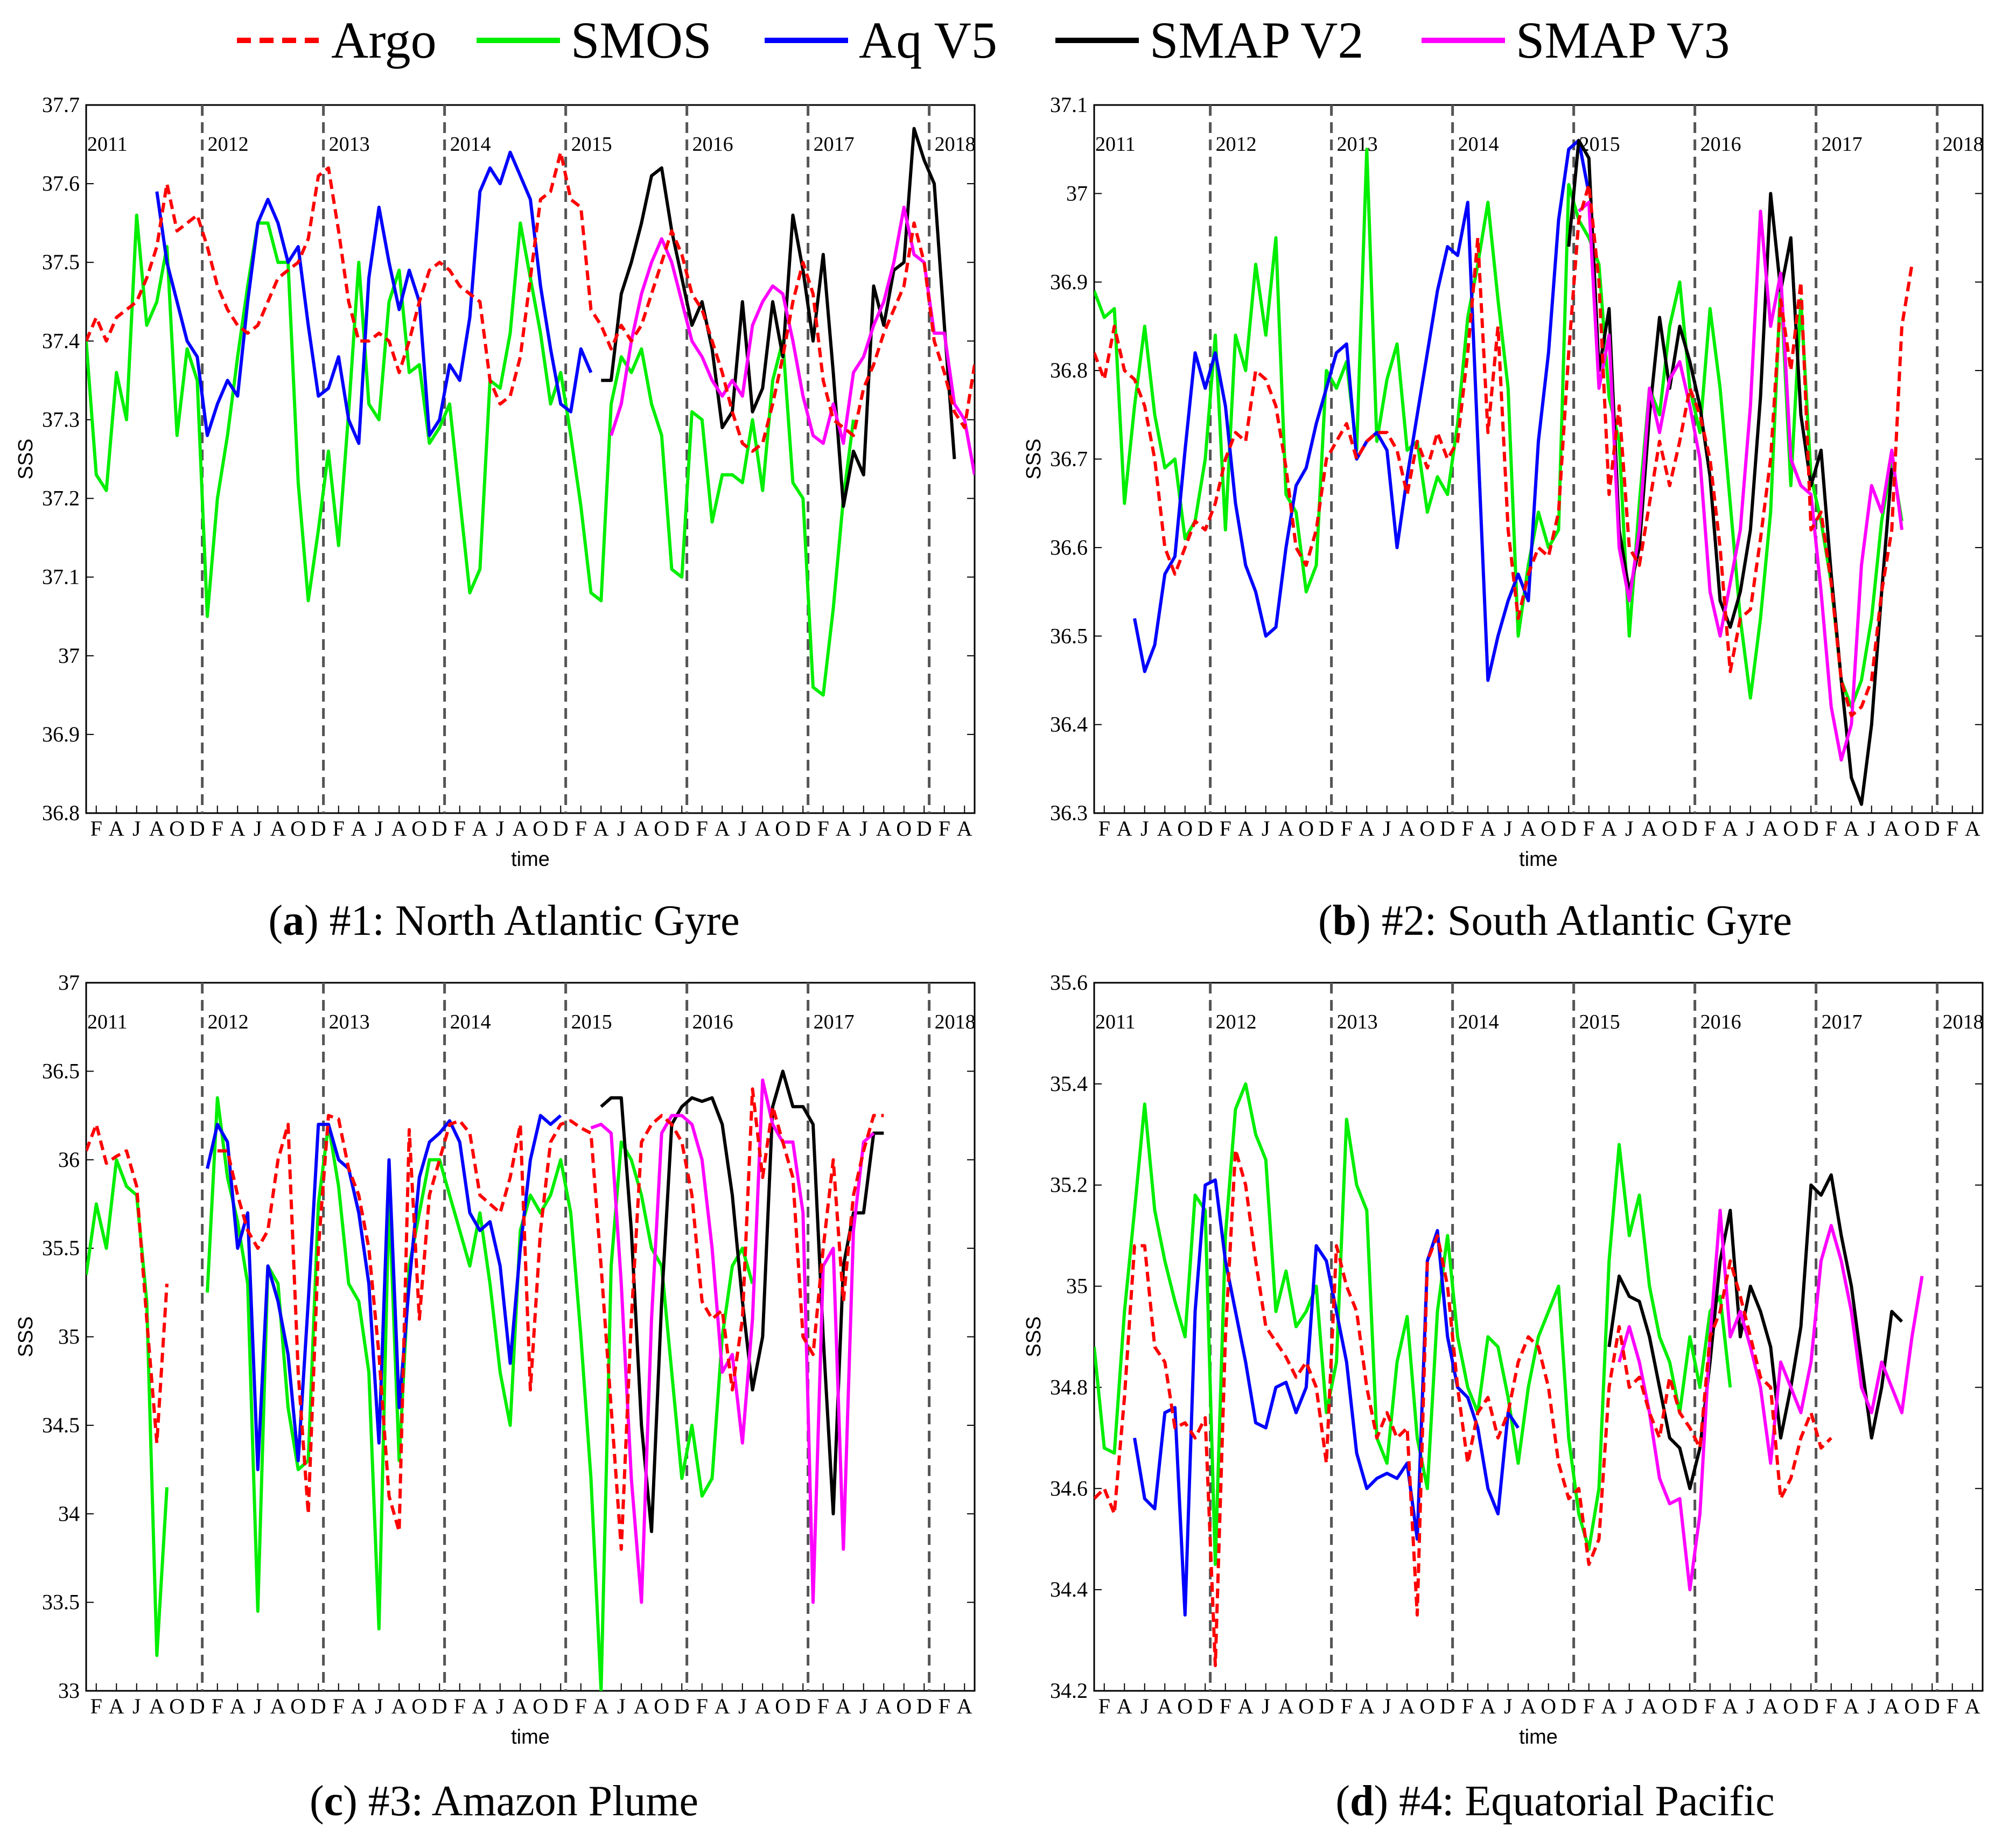  I want to click on panel-c-year-label: 2012, so click(228, 1022).